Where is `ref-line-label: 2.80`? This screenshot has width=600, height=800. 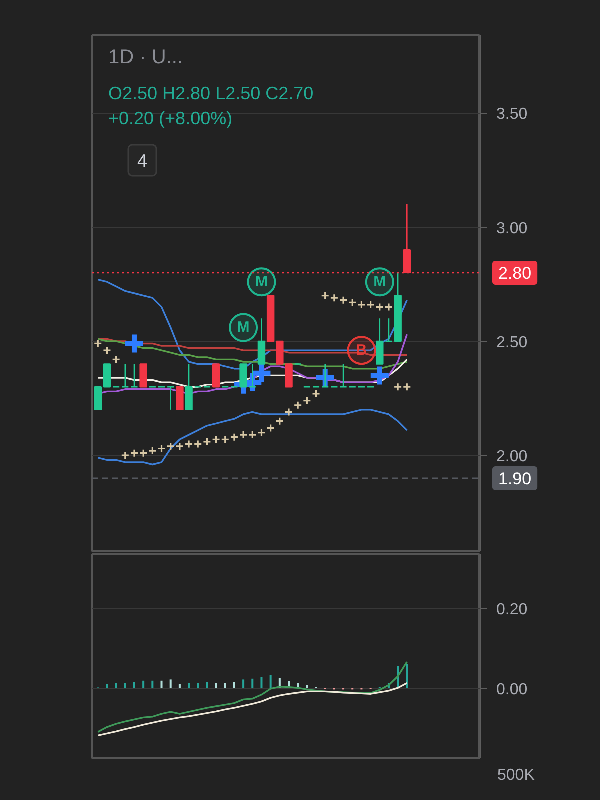 ref-line-label: 2.80 is located at coordinates (515, 273).